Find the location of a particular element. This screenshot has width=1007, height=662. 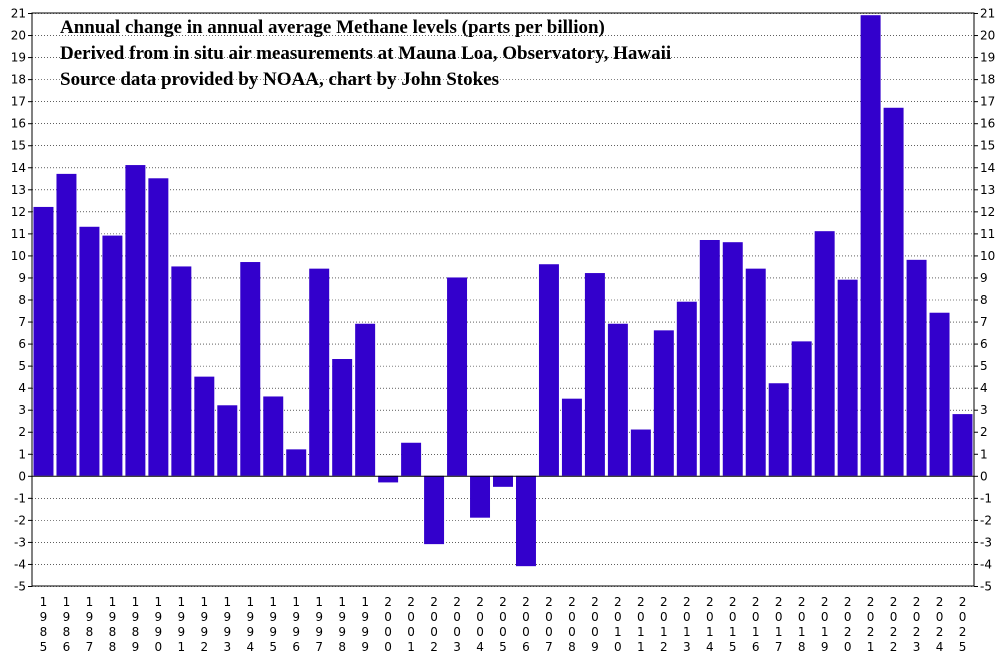

y-tick-label-left: -1 is located at coordinates (20, 498).